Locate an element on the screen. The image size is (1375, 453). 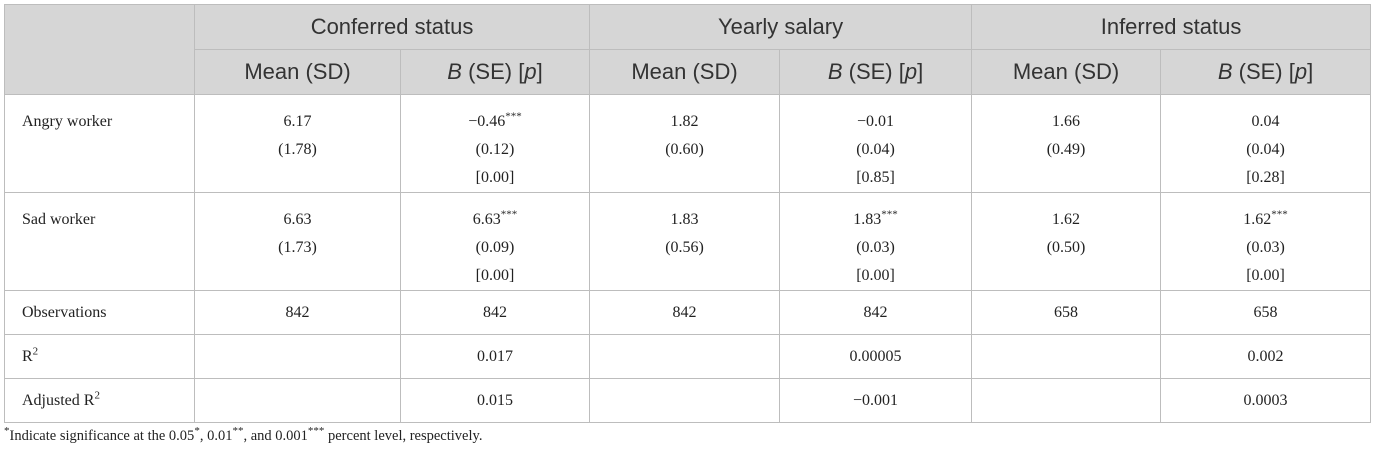
row-label: Sad worker is located at coordinates (99, 241).